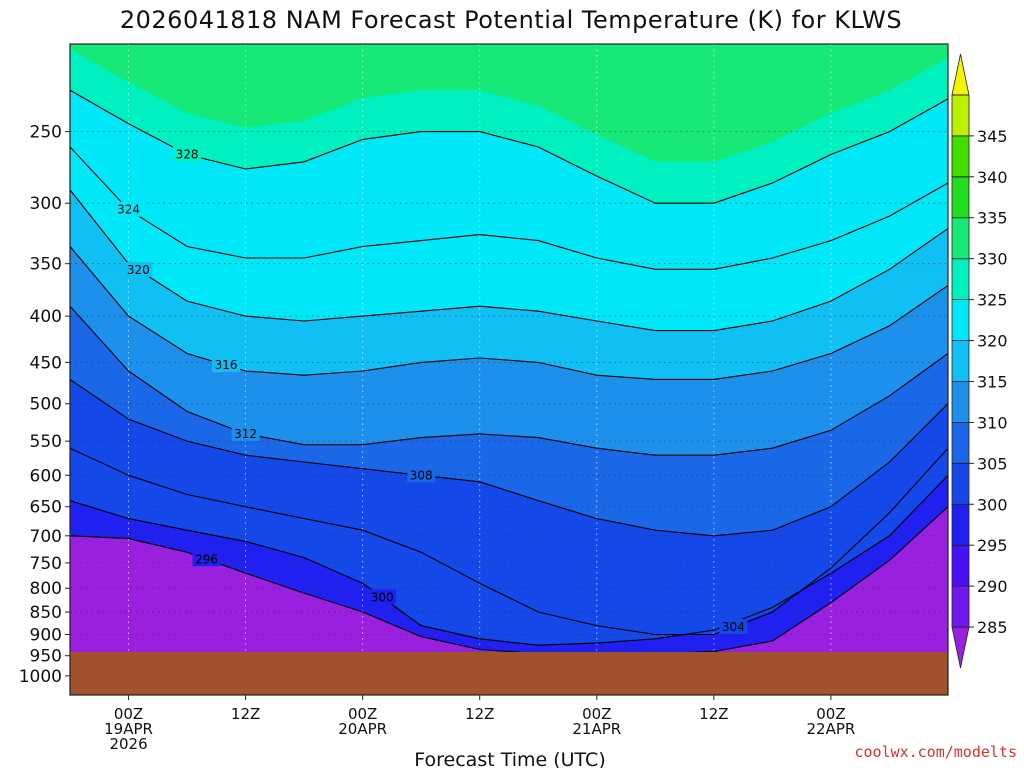 The height and width of the screenshot is (768, 1024). Describe the element at coordinates (46, 508) in the screenshot. I see `y-tick-label-650: 650` at that location.